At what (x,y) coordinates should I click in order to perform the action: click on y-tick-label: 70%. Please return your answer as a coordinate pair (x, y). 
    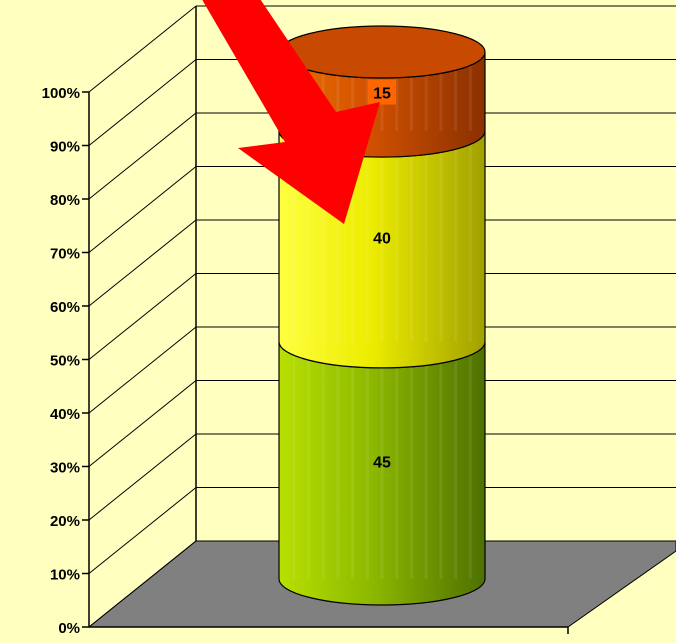
    Looking at the image, I should click on (65, 254).